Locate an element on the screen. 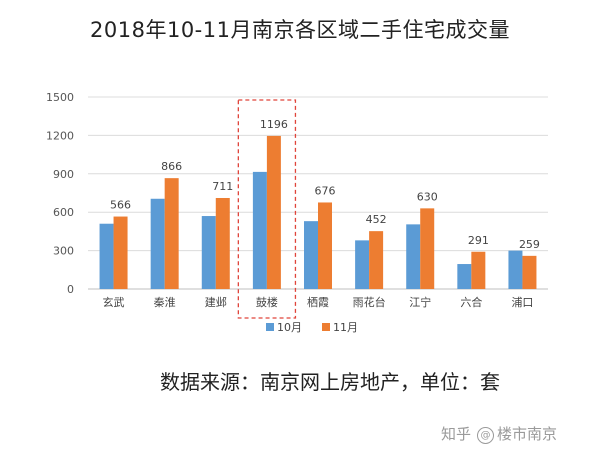  legend-label: 10月 is located at coordinates (289, 327).